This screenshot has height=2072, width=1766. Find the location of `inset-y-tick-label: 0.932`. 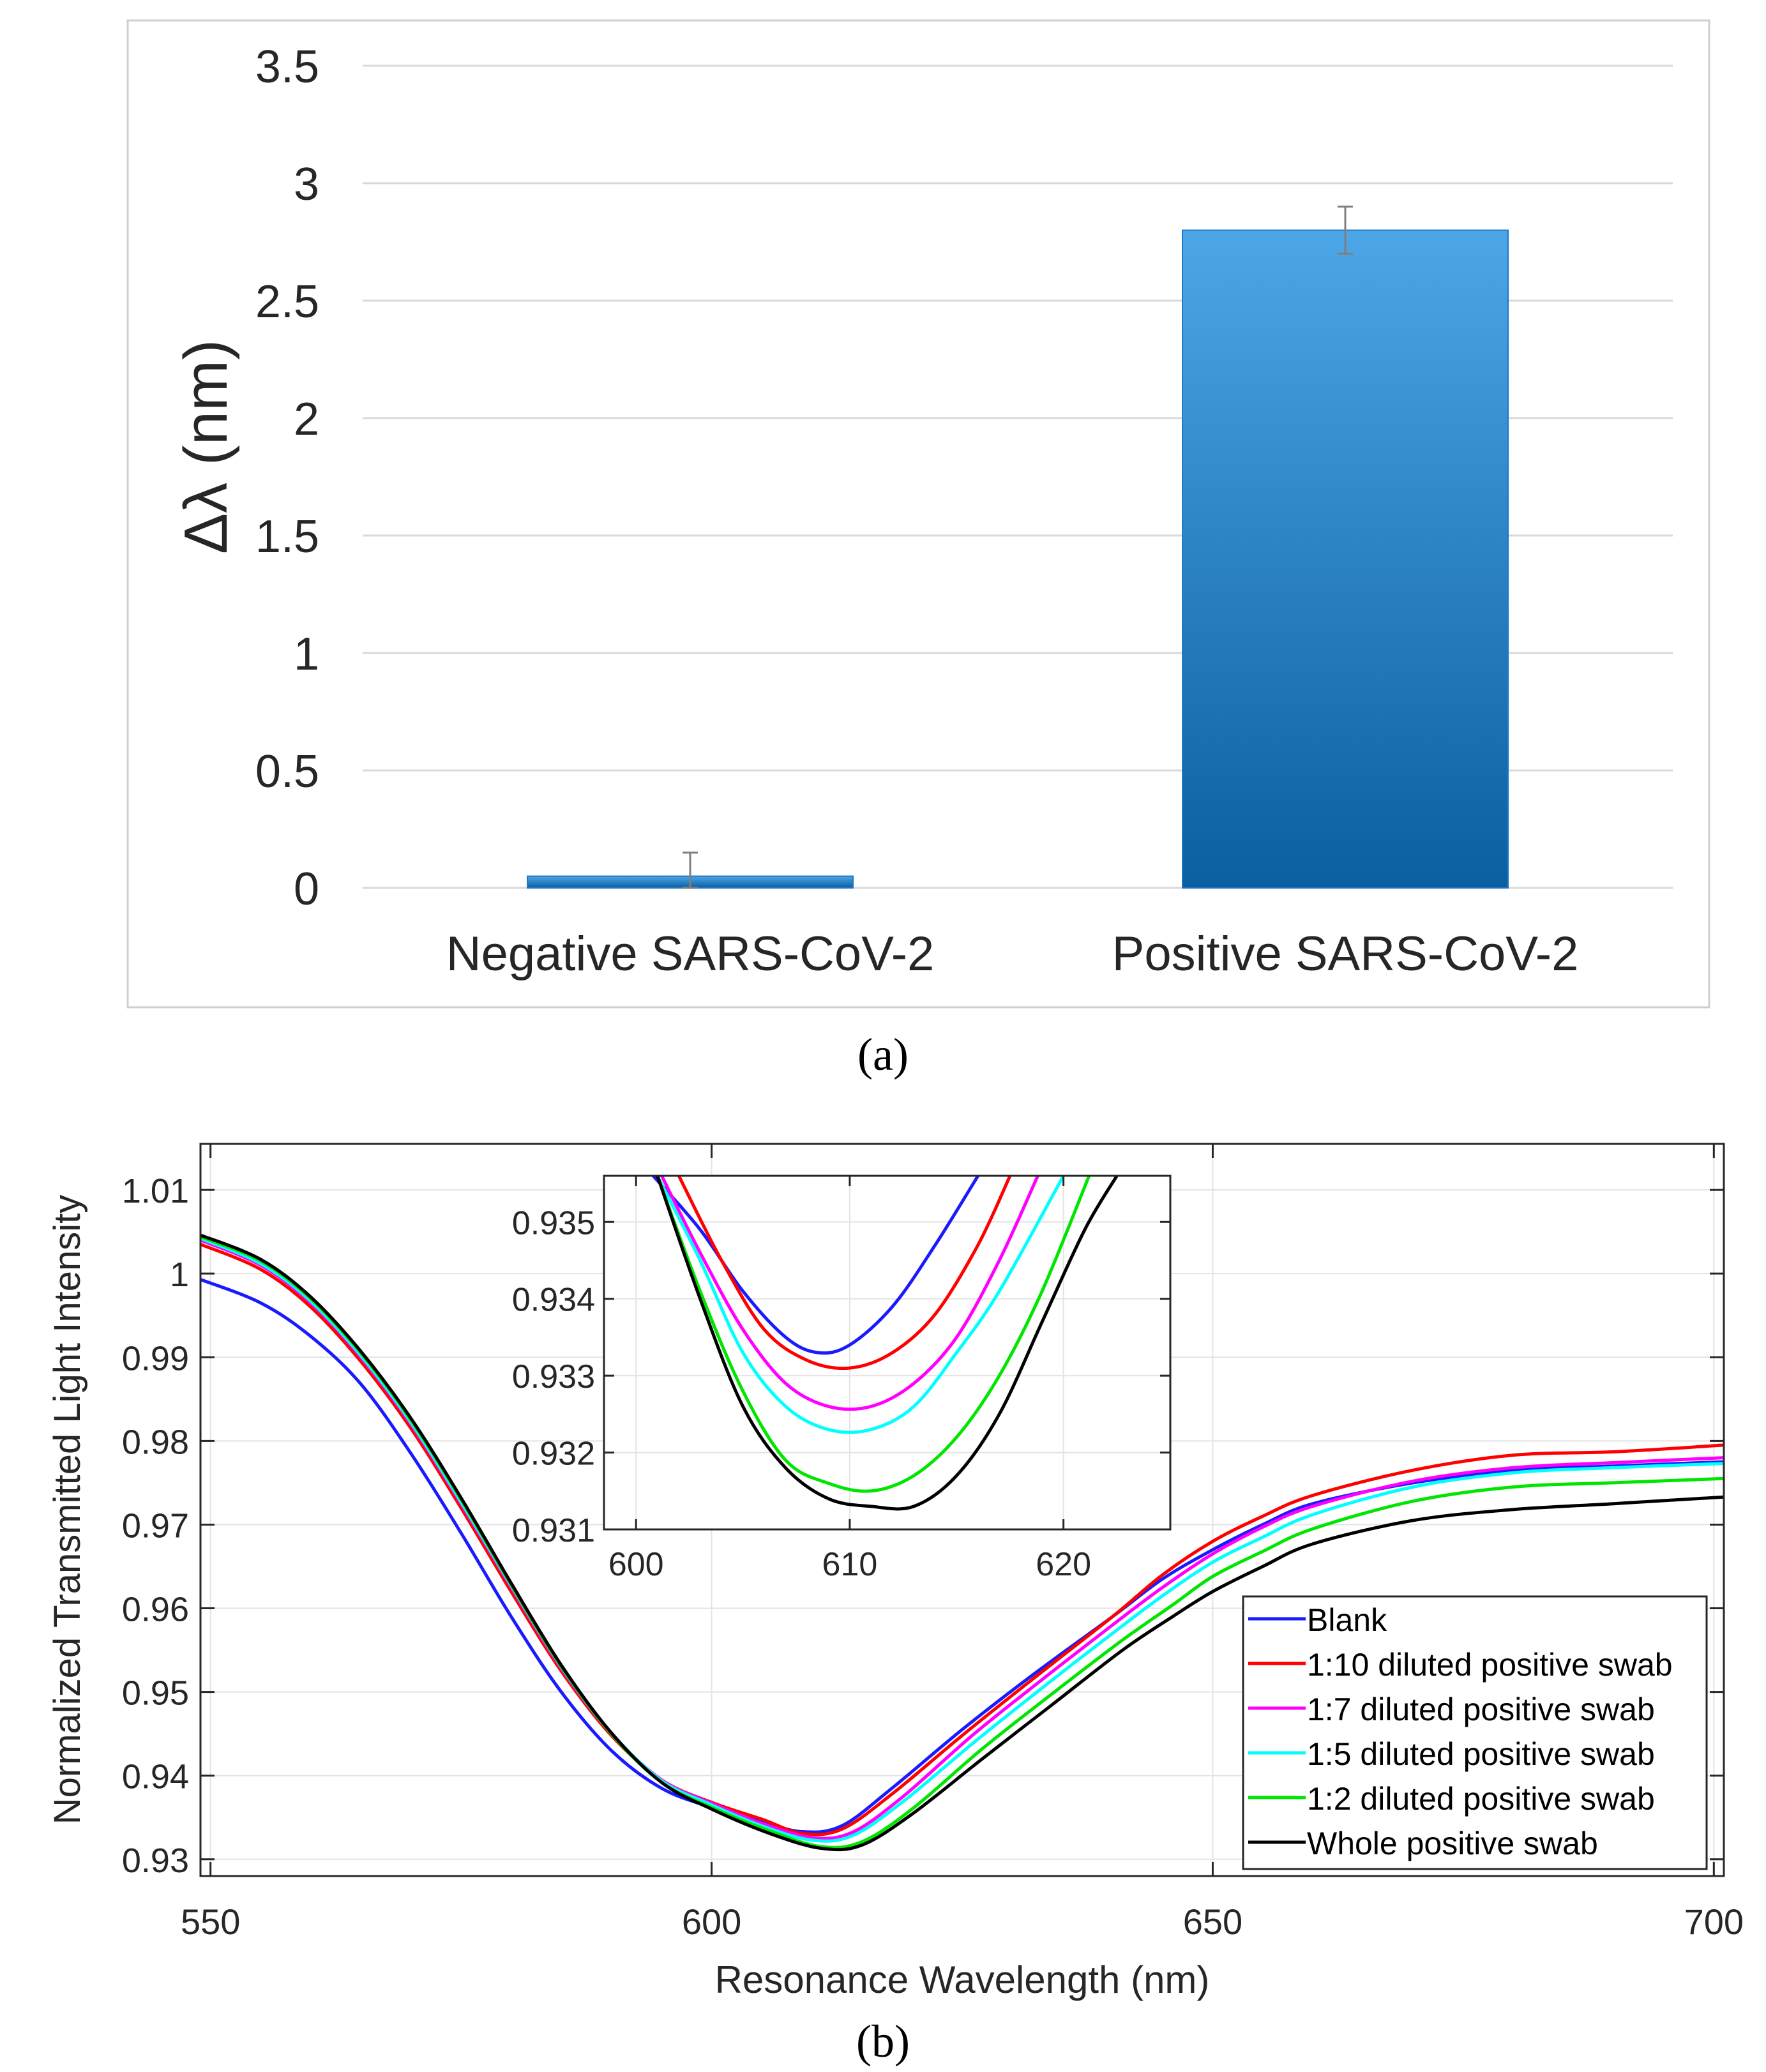

inset-y-tick-label: 0.932 is located at coordinates (553, 1454).